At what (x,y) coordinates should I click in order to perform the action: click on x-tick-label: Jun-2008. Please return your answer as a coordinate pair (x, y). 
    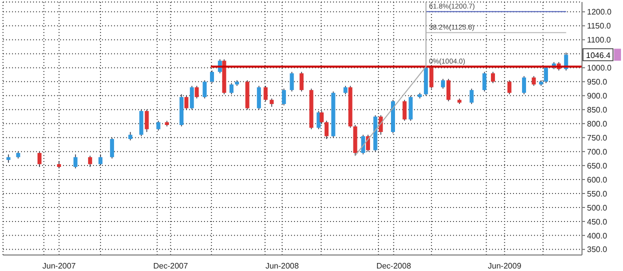
    Looking at the image, I should click on (282, 266).